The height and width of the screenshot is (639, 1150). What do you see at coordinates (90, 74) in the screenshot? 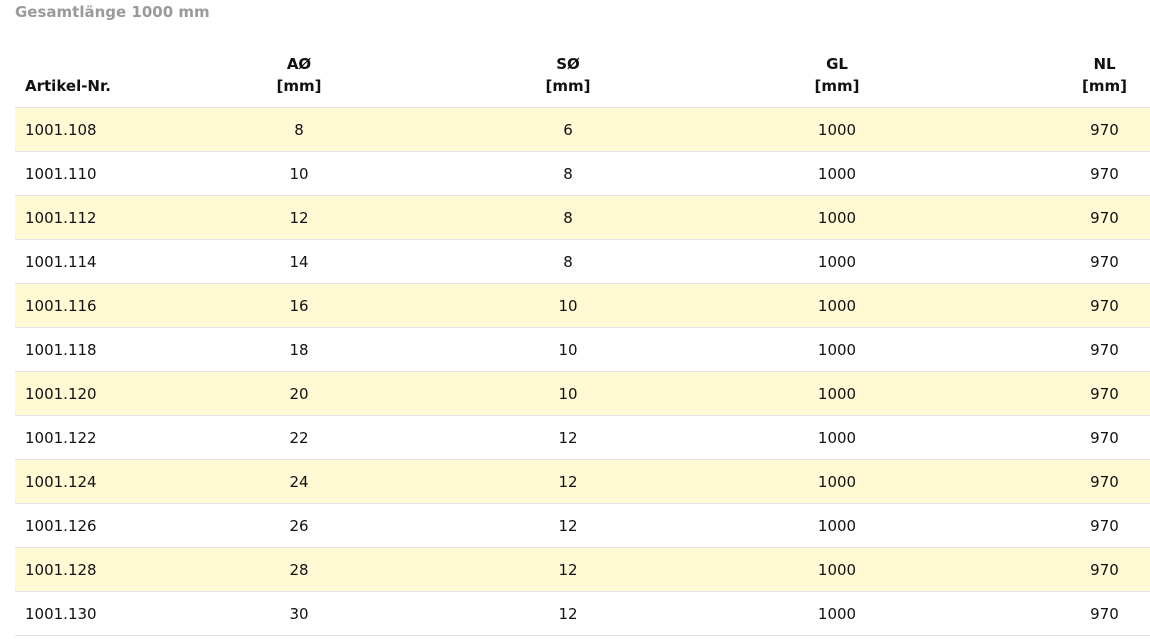
I see `header-artikel-nr: Artikel-Nr.` at bounding box center [90, 74].